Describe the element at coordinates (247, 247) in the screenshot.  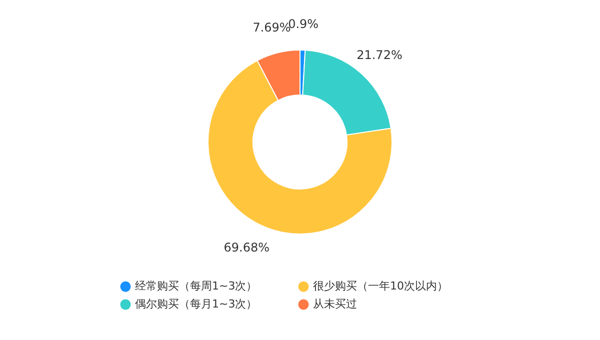
I see `data-label: 69.68%` at that location.